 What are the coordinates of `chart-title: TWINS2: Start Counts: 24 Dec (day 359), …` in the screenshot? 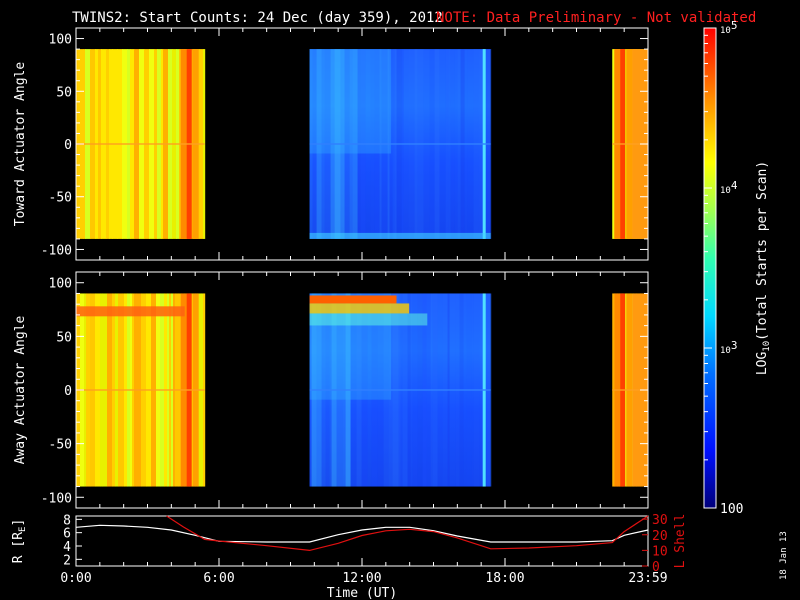 It's located at (257, 18).